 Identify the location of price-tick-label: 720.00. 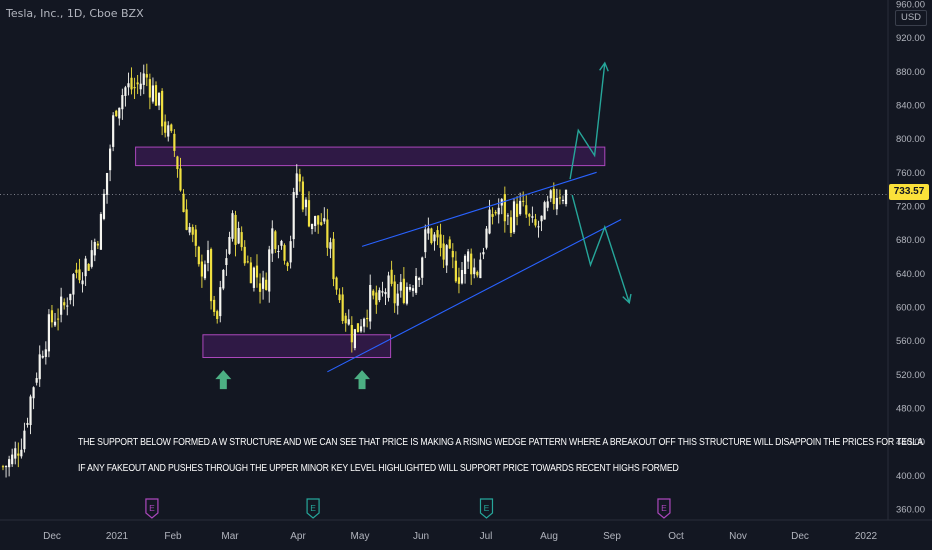
(910, 207).